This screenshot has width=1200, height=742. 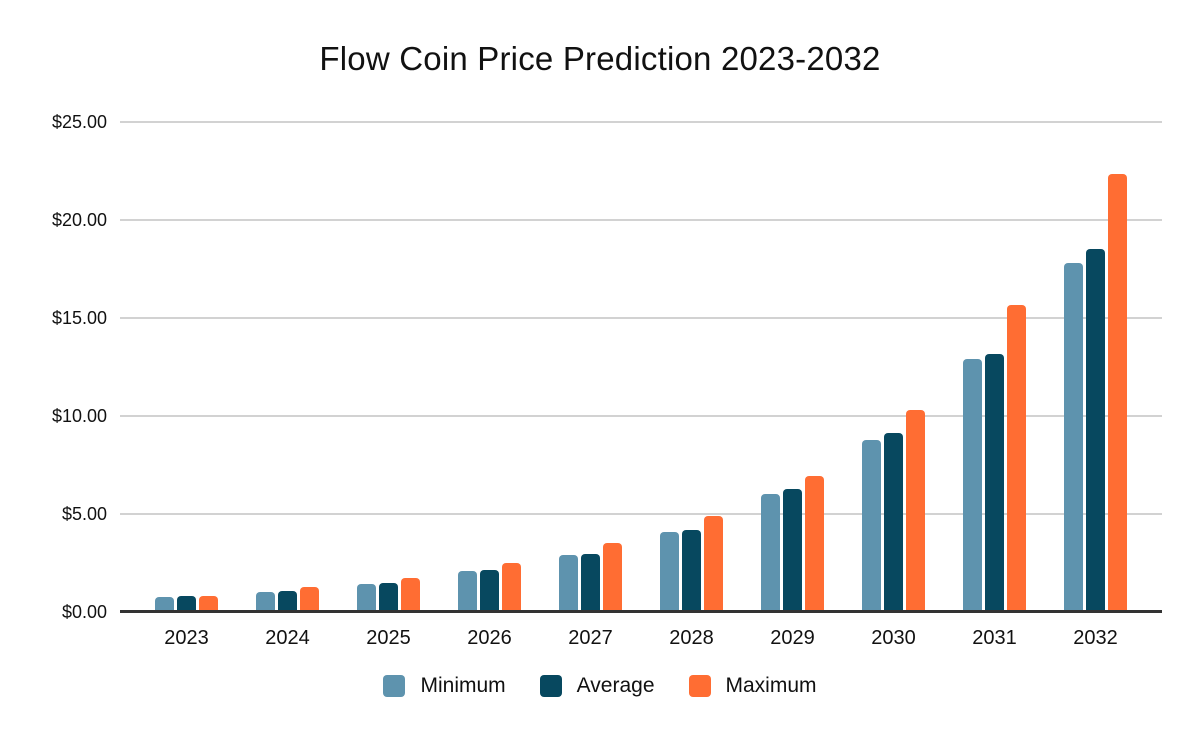 I want to click on legend-item-minimum: Minimum, so click(x=444, y=686).